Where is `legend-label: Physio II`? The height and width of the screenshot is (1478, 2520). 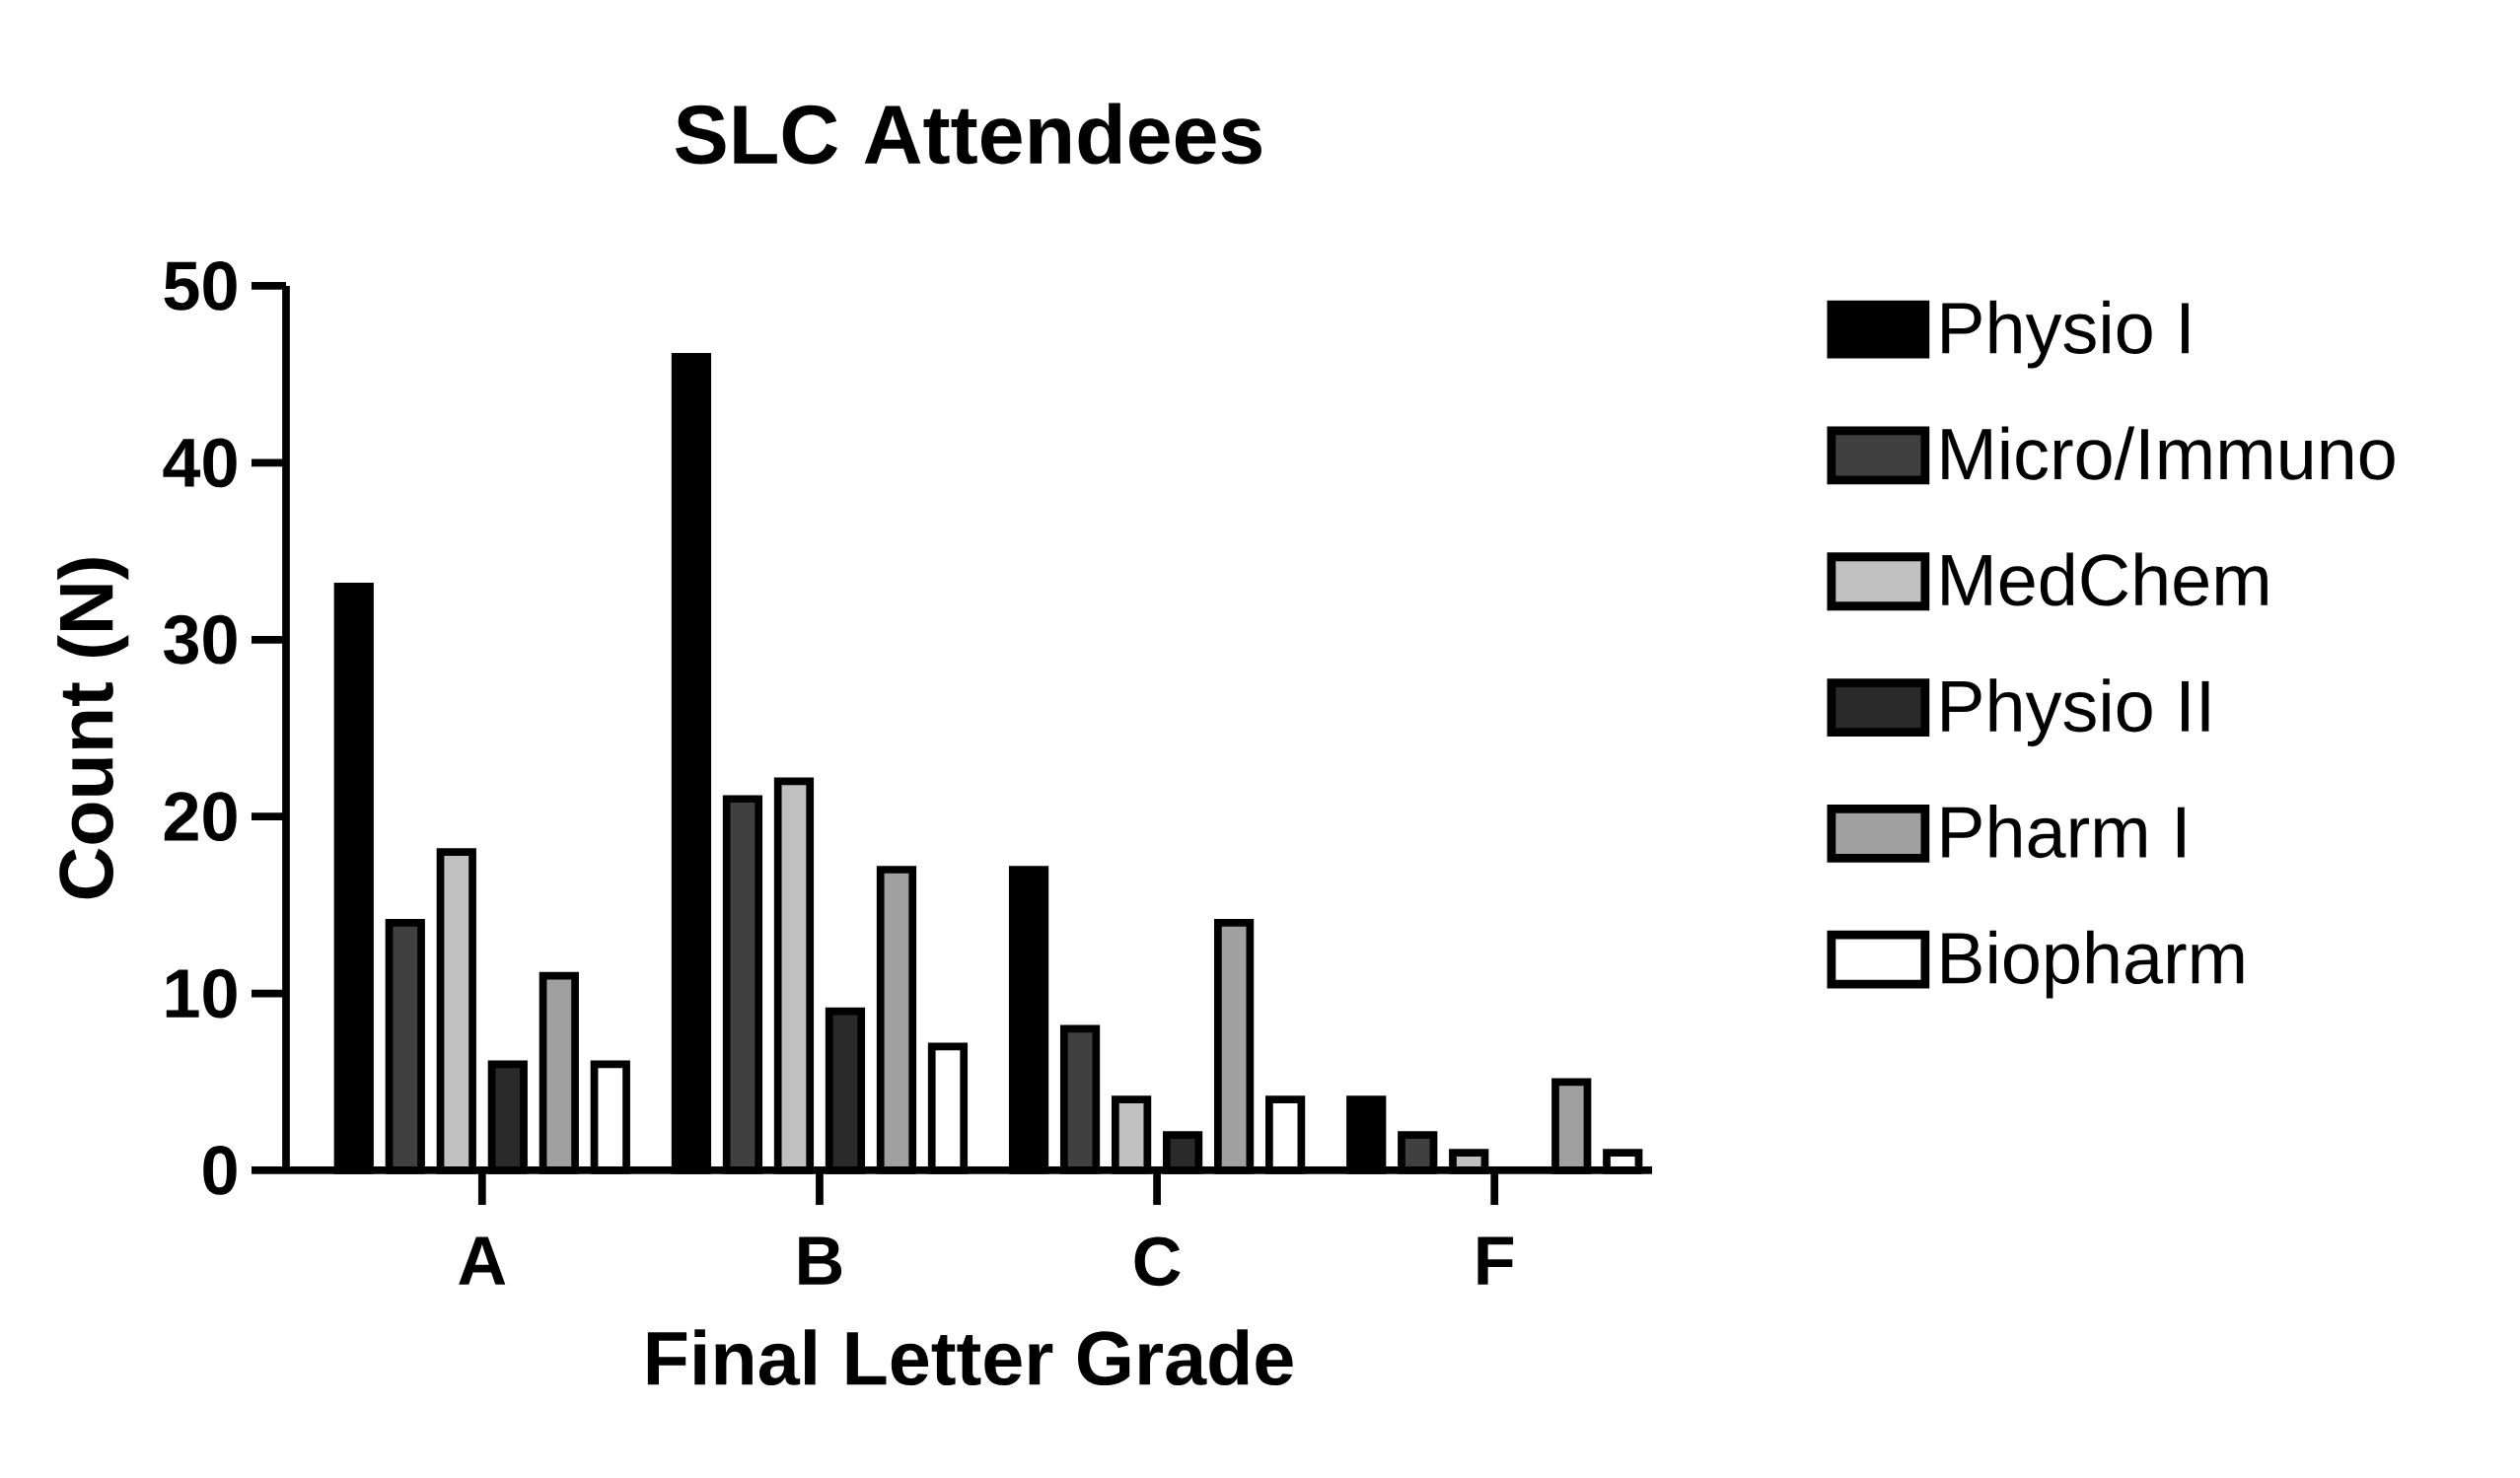 legend-label: Physio II is located at coordinates (2075, 712).